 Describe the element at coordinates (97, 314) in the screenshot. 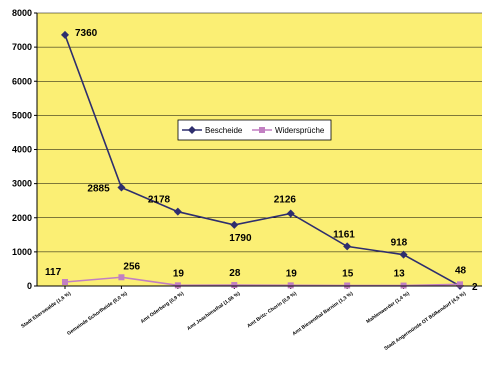

I see `x-tick-label: Gemeinde Schorfheide (6,0 %)` at that location.